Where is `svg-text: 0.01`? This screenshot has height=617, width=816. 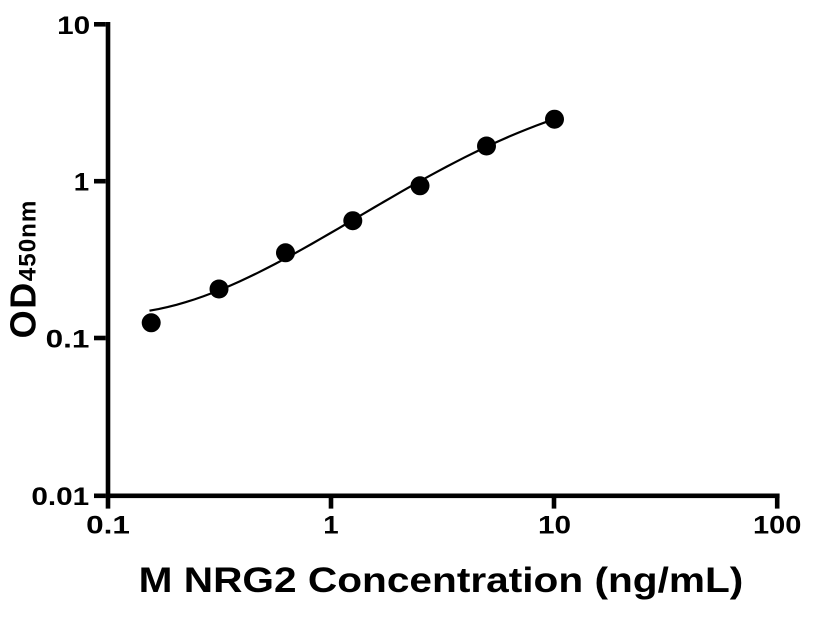 svg-text: 0.01 is located at coordinates (60, 496).